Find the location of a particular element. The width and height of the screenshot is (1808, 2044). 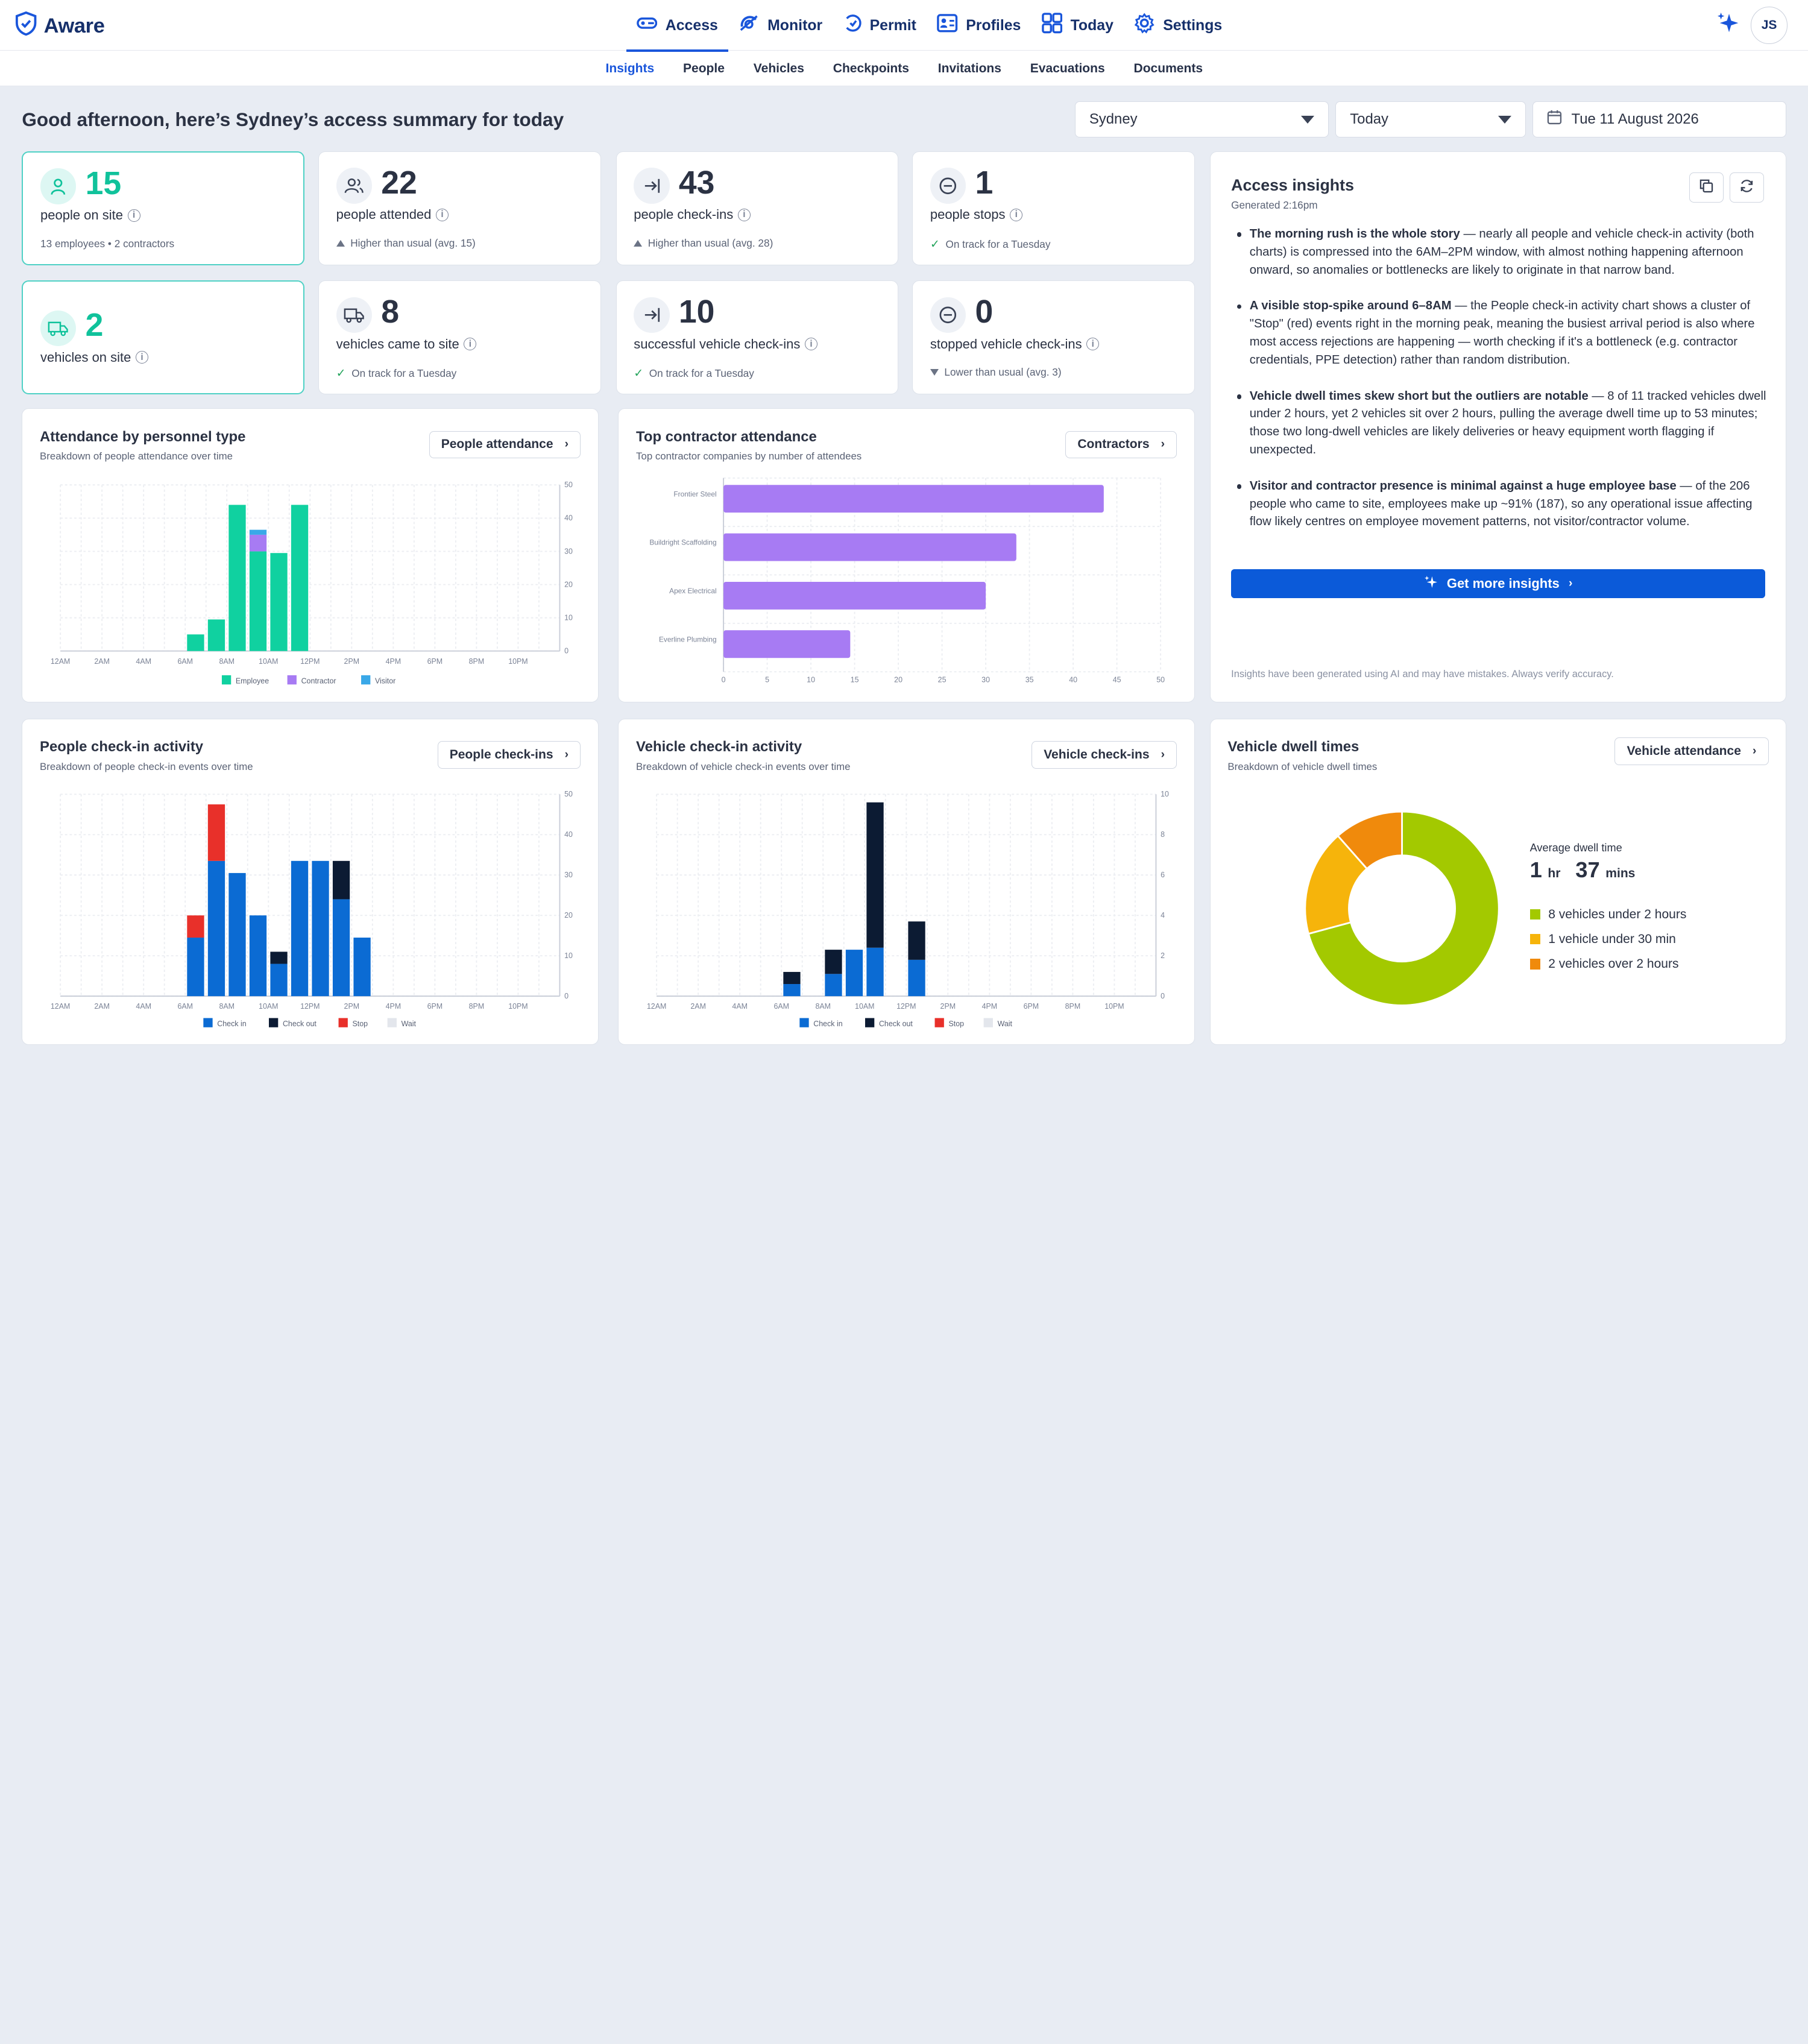

vehicle-checkins-button: Vehicle check-ins › is located at coordinates (1104, 755).